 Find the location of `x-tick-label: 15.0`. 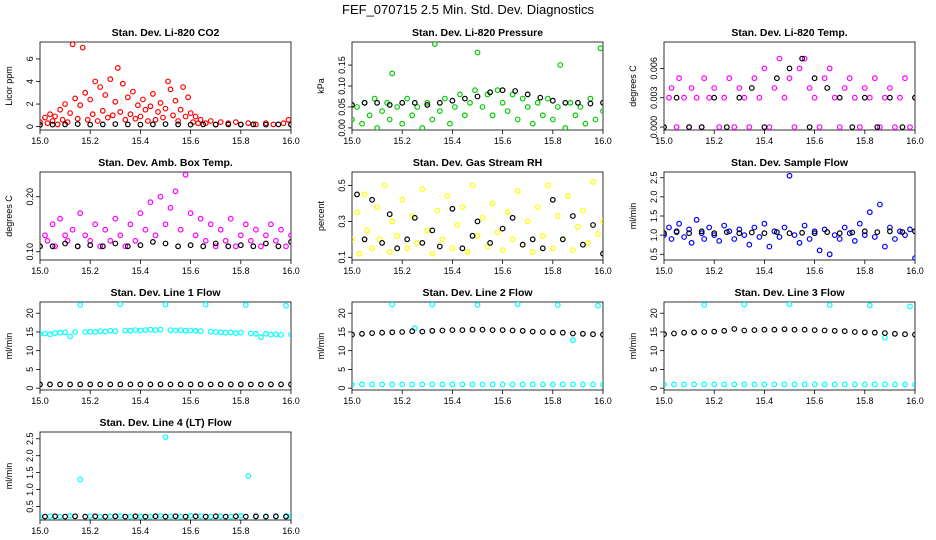

x-tick-label: 15.0 is located at coordinates (40, 401).